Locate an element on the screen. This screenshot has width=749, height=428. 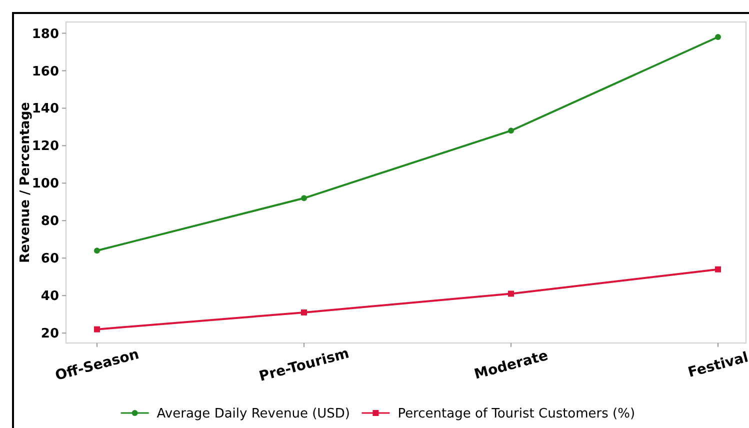
y-tick-label: 120 is located at coordinates (45, 146).